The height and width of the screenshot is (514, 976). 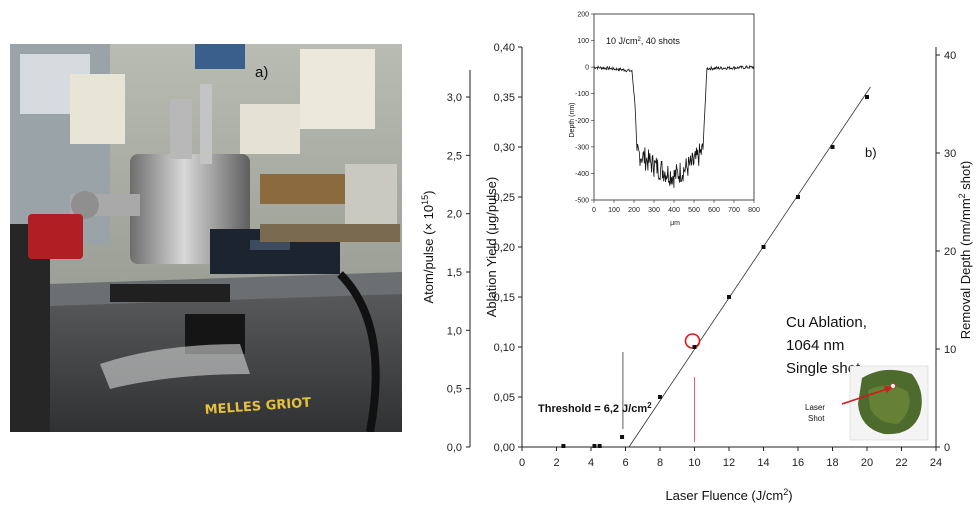 I want to click on y-tick-label: 0,10, so click(x=504, y=348).